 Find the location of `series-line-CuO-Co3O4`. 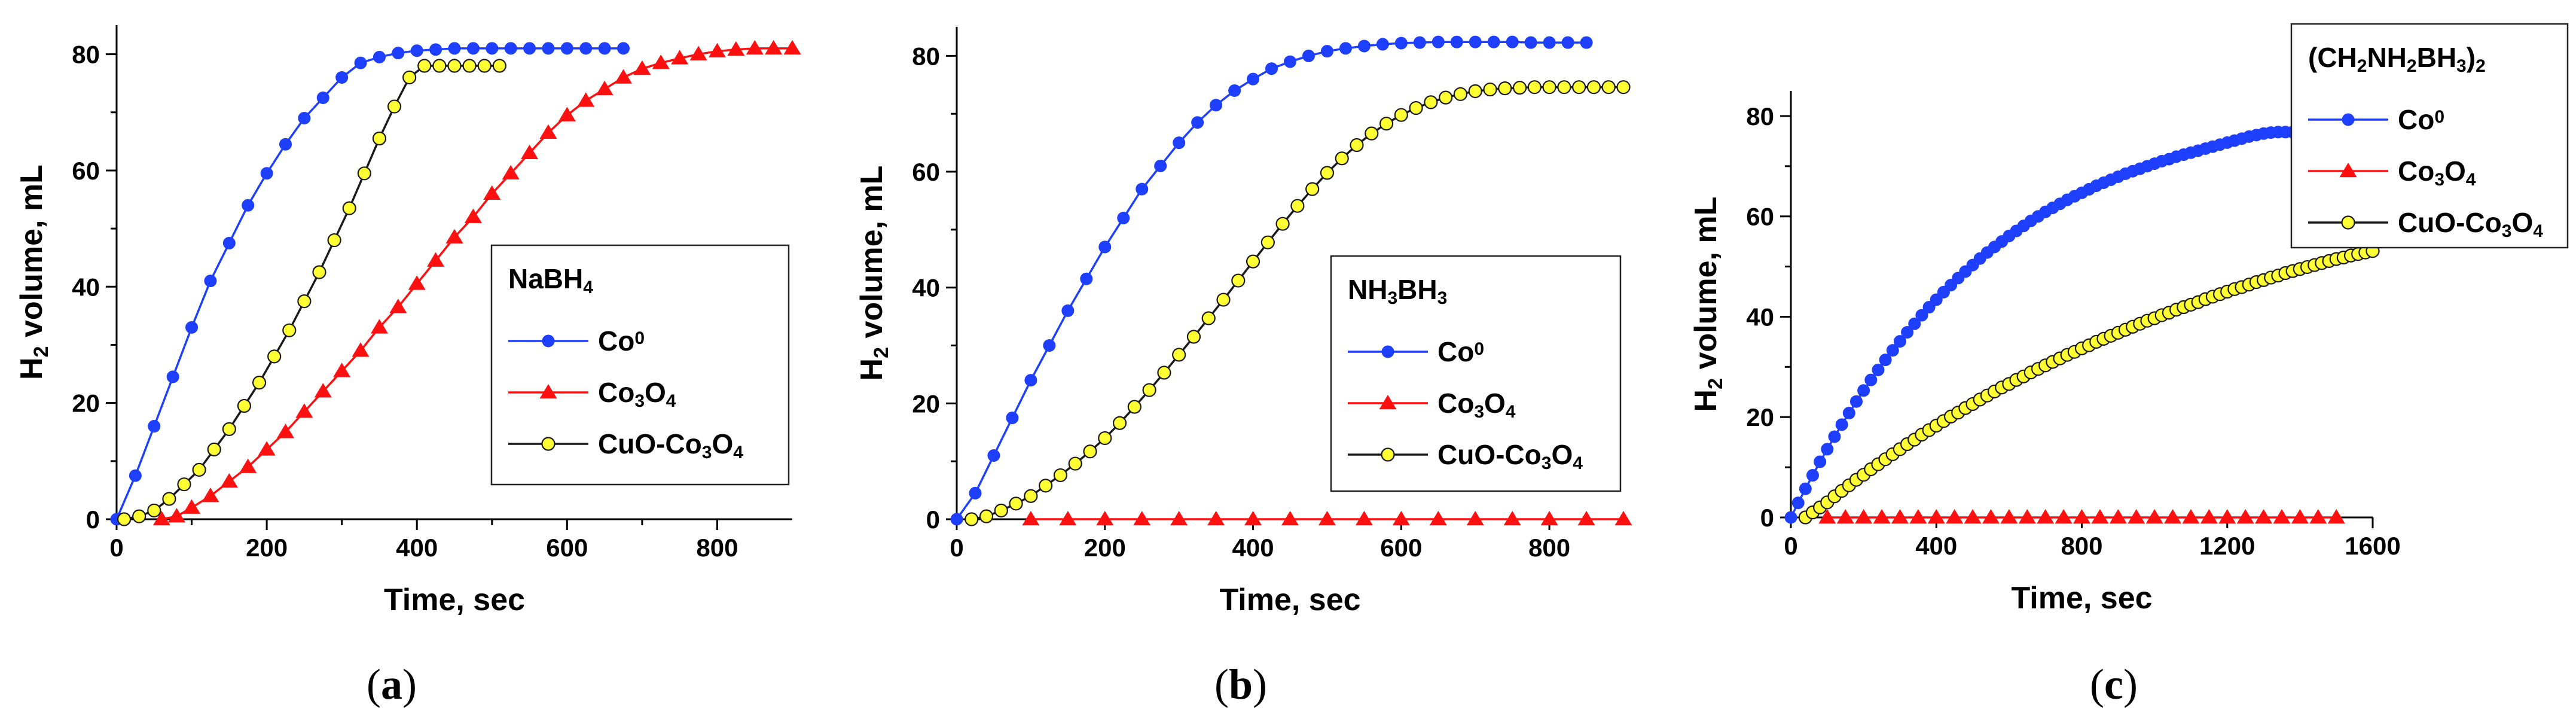

series-line-CuO-Co3O4 is located at coordinates (312, 292).